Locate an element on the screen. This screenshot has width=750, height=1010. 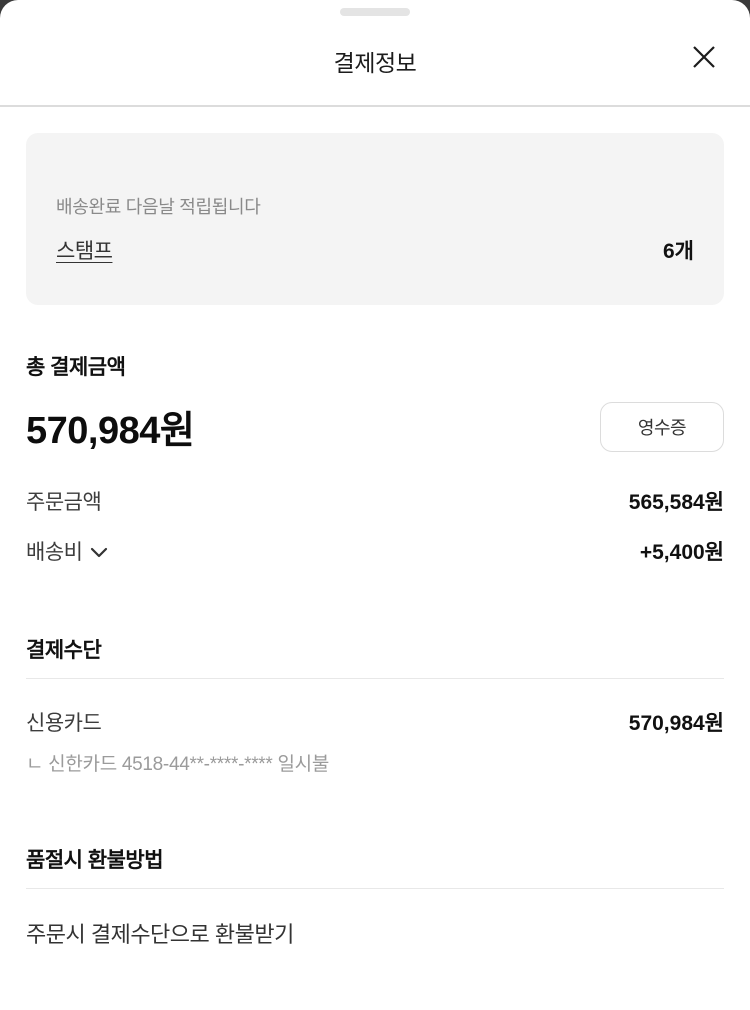
payment-method-name: 신용카드 is located at coordinates (64, 723).